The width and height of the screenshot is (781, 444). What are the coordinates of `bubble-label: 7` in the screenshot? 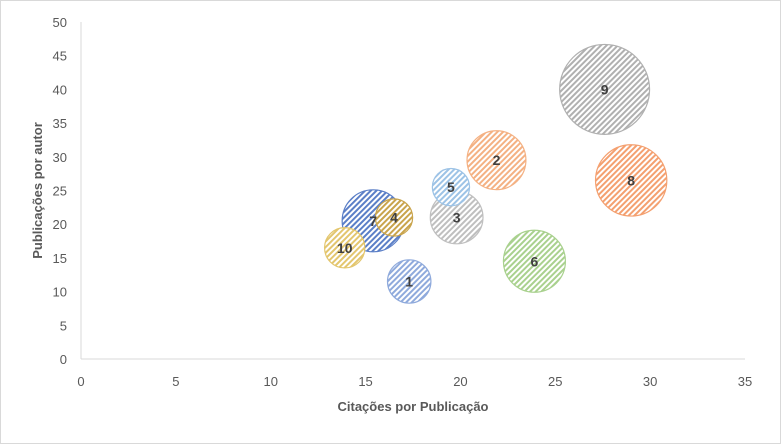 It's located at (373, 221).